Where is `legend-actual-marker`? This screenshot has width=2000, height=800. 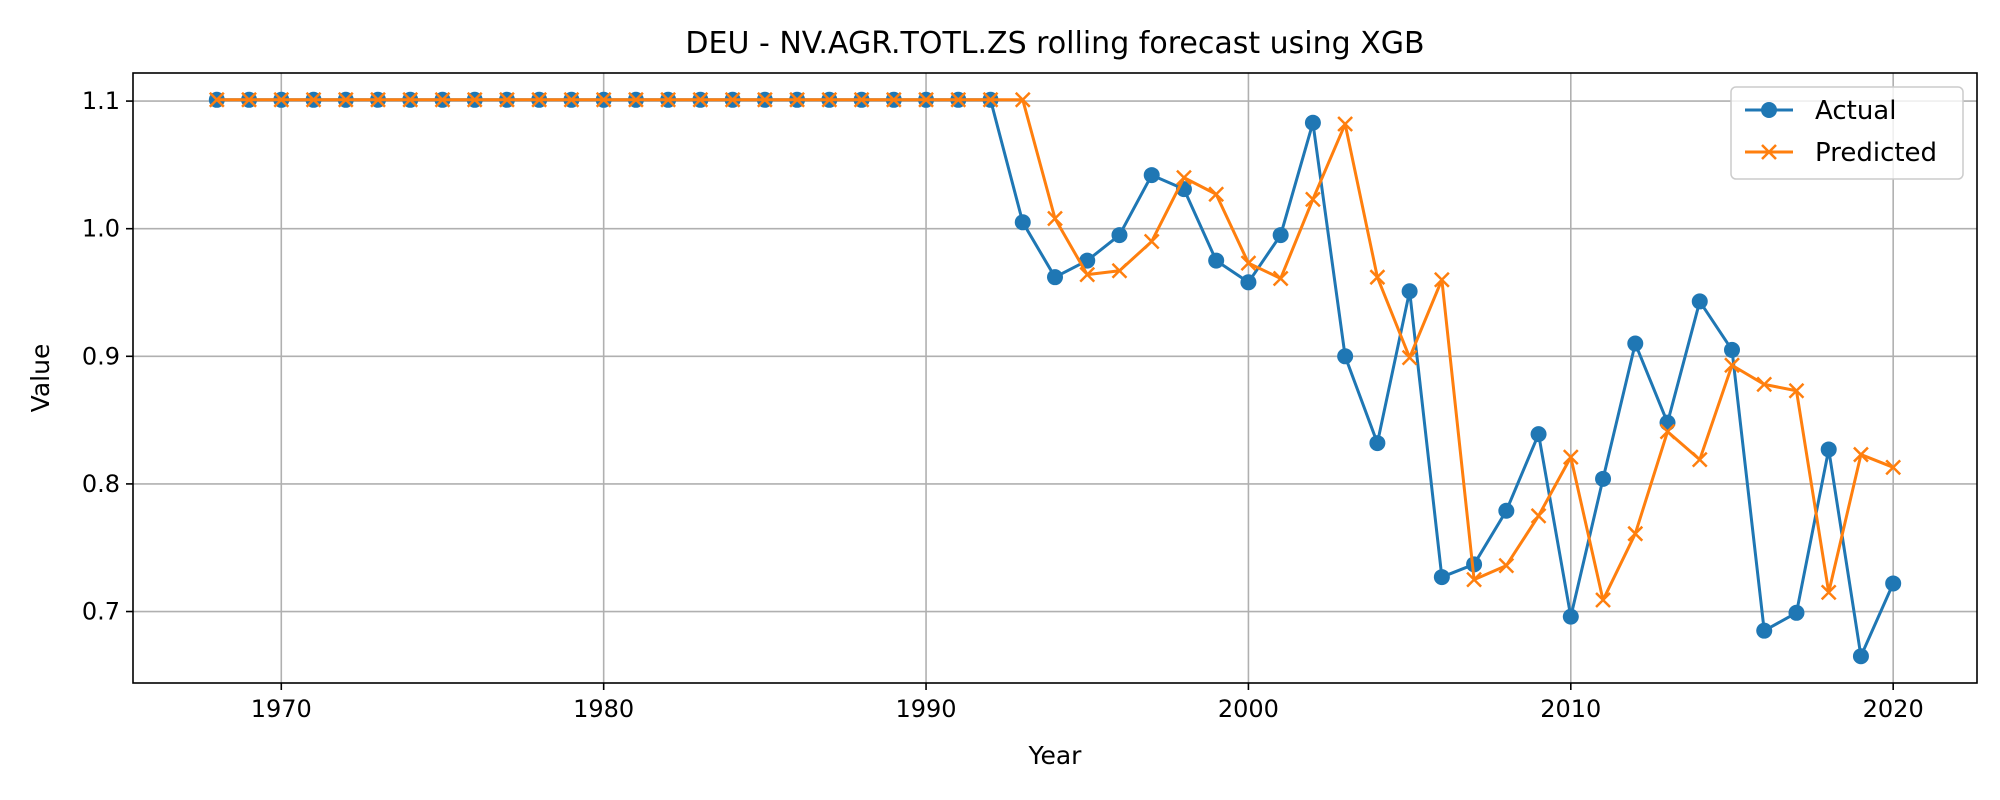
legend-actual-marker is located at coordinates (1769, 110).